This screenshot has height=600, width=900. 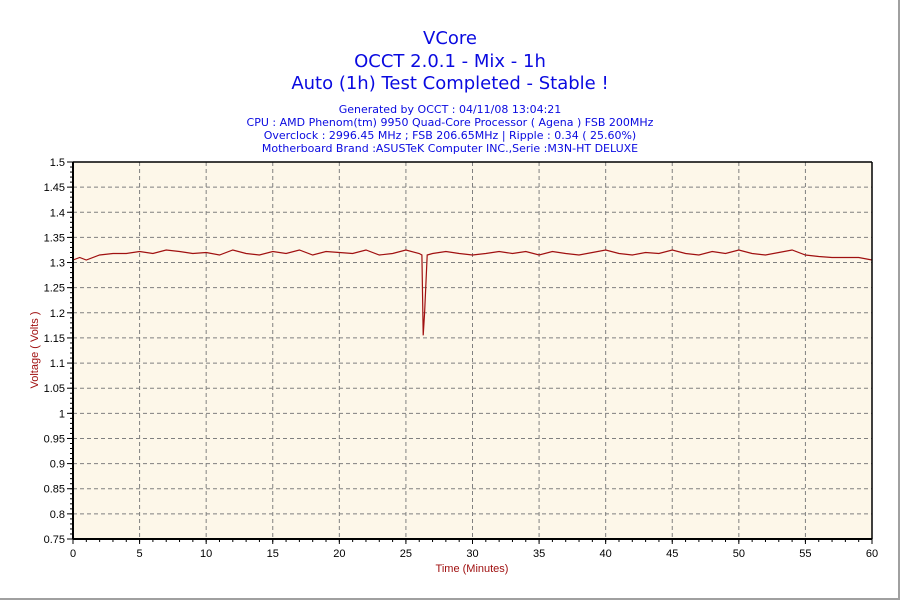 I want to click on y-tick-label: 1.2, so click(x=57, y=314).